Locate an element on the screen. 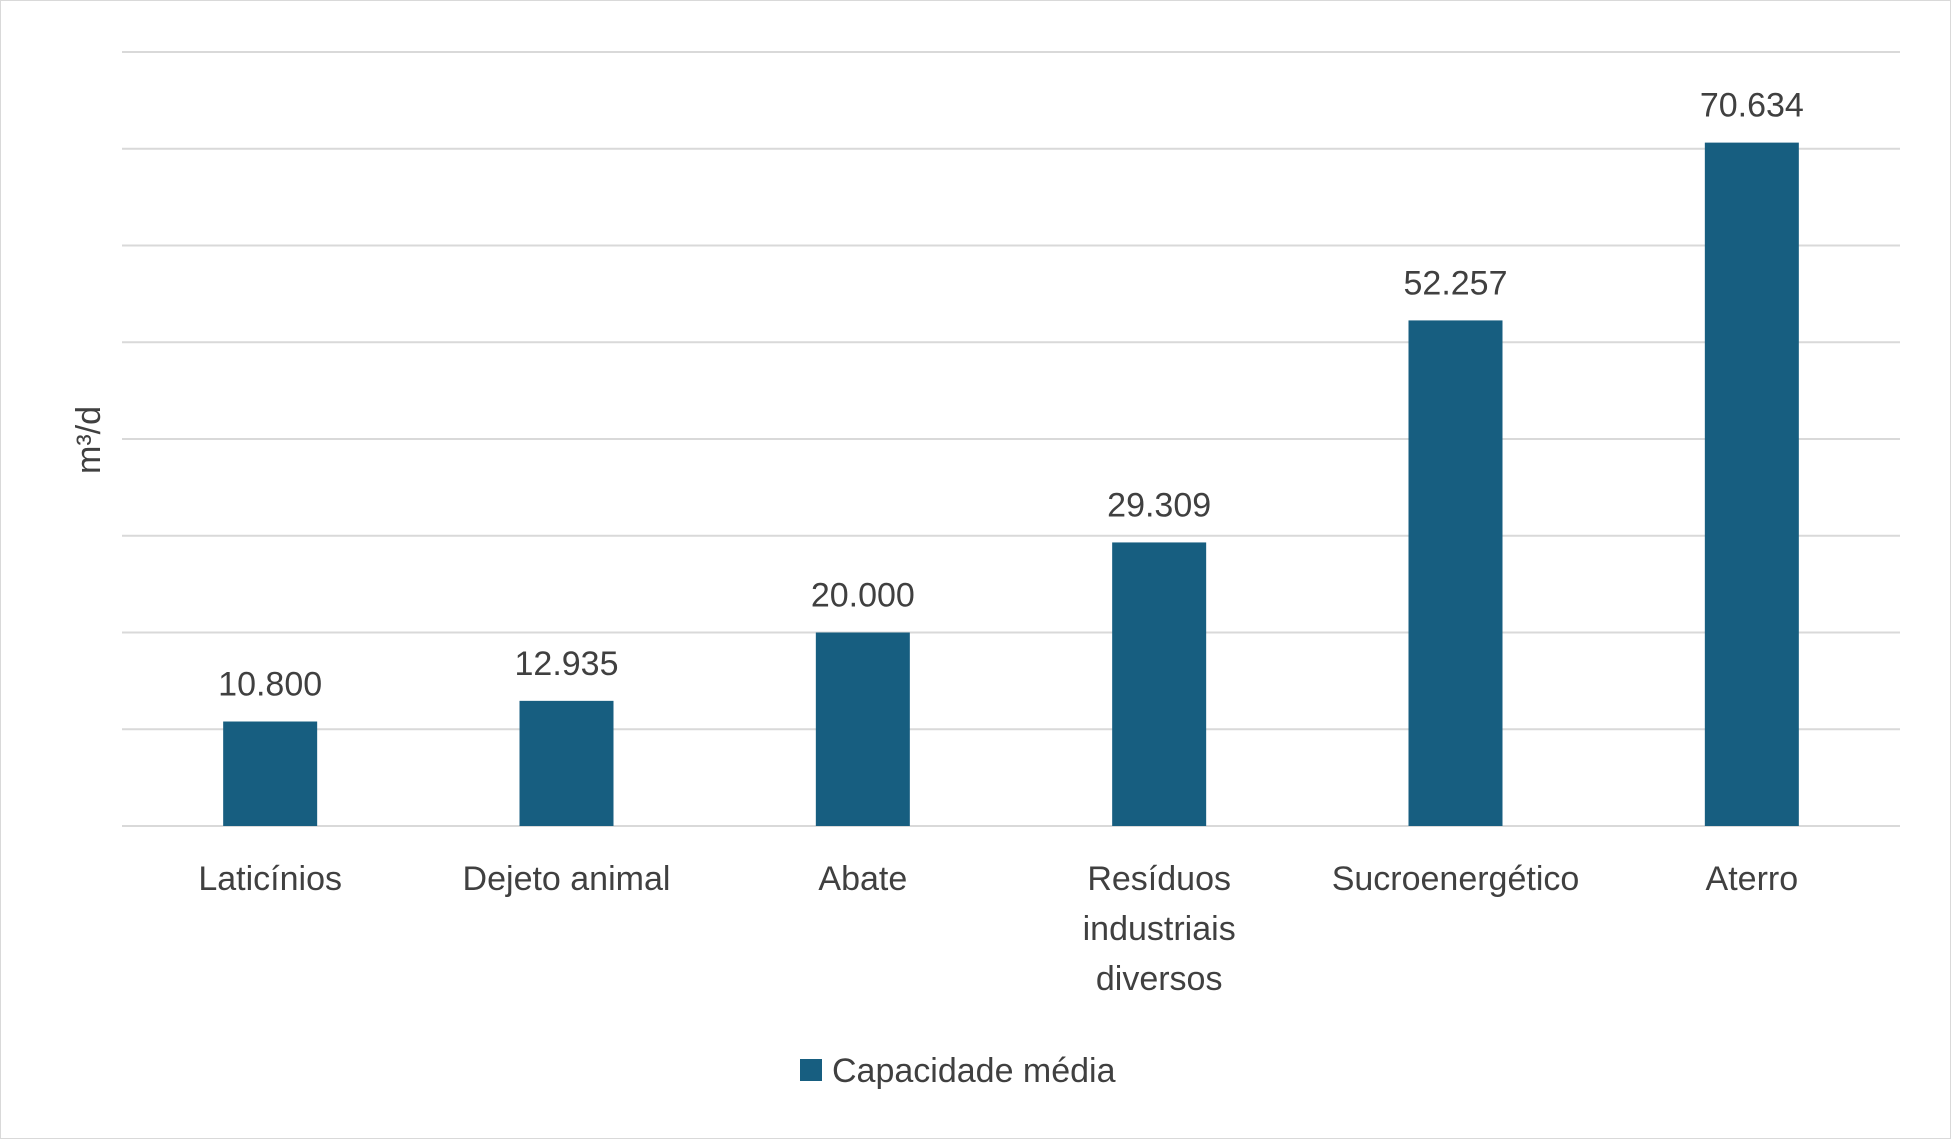 The width and height of the screenshot is (1951, 1139). data-label-3: 29.309 is located at coordinates (1159, 505).